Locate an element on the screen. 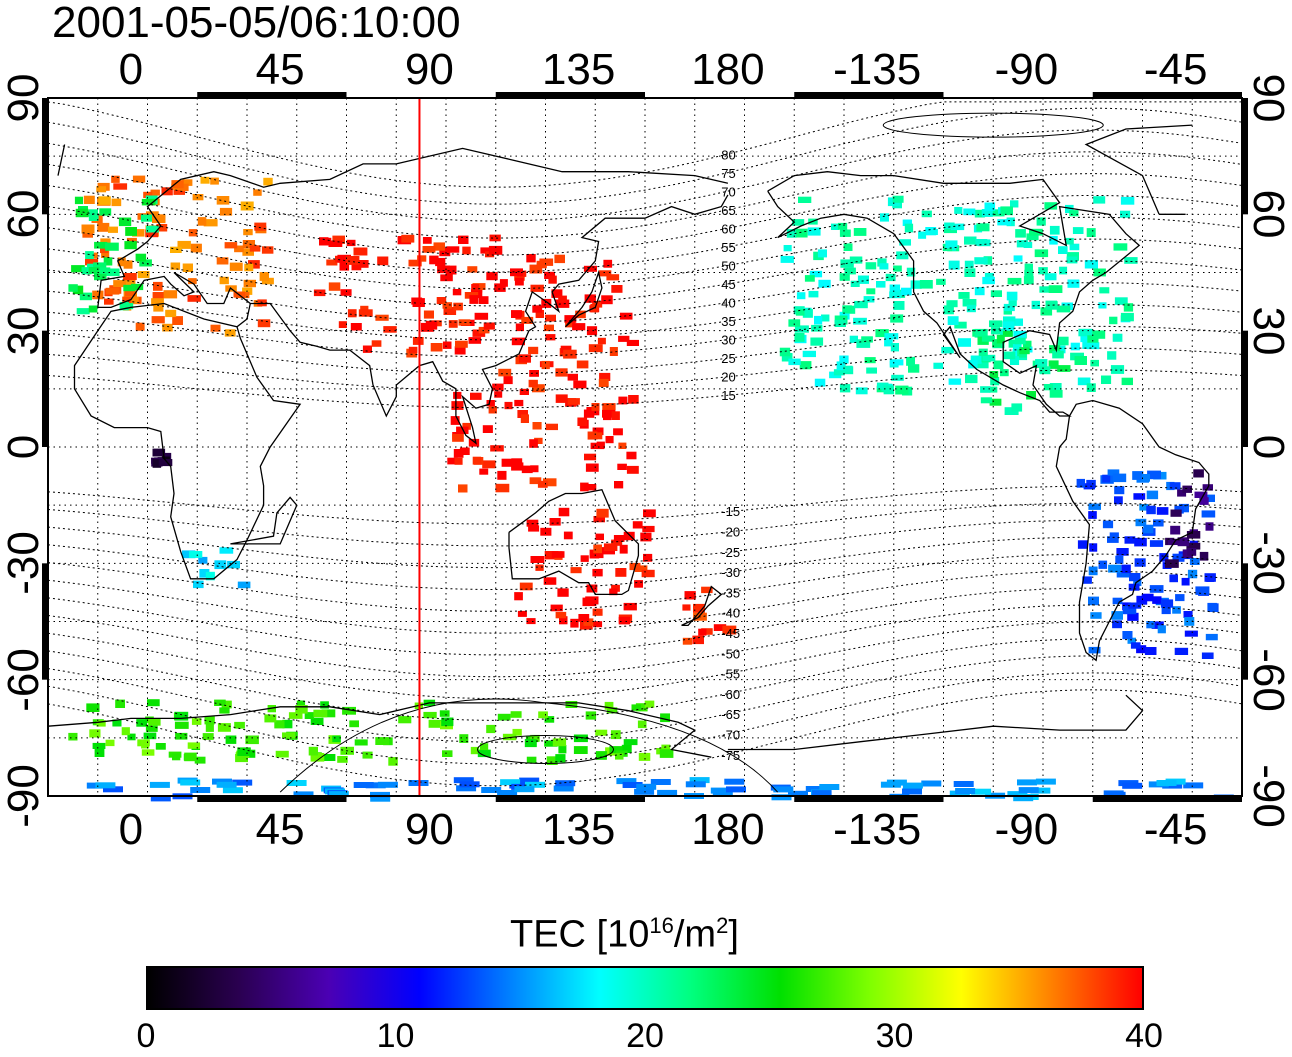 This screenshot has width=1292, height=1057. frame-bar-right is located at coordinates (1245, 156).